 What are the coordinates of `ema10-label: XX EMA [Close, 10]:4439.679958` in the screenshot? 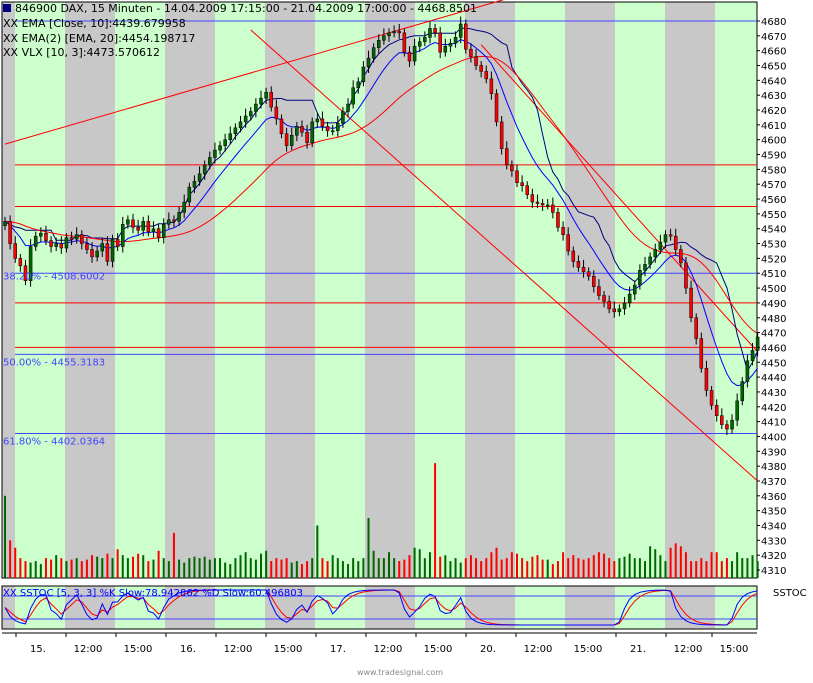 It's located at (94, 23).